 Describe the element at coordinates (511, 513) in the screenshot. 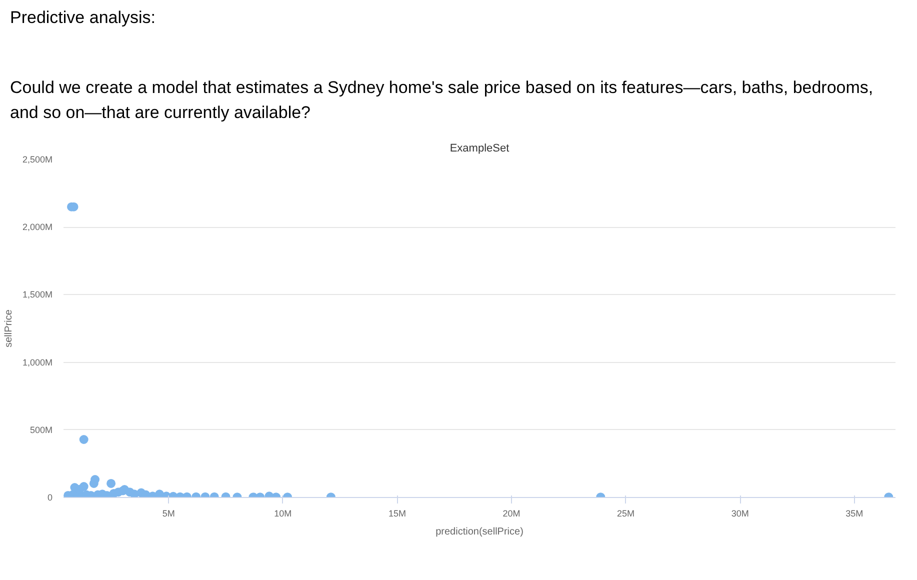

I see `x-tick-label: 20M` at that location.